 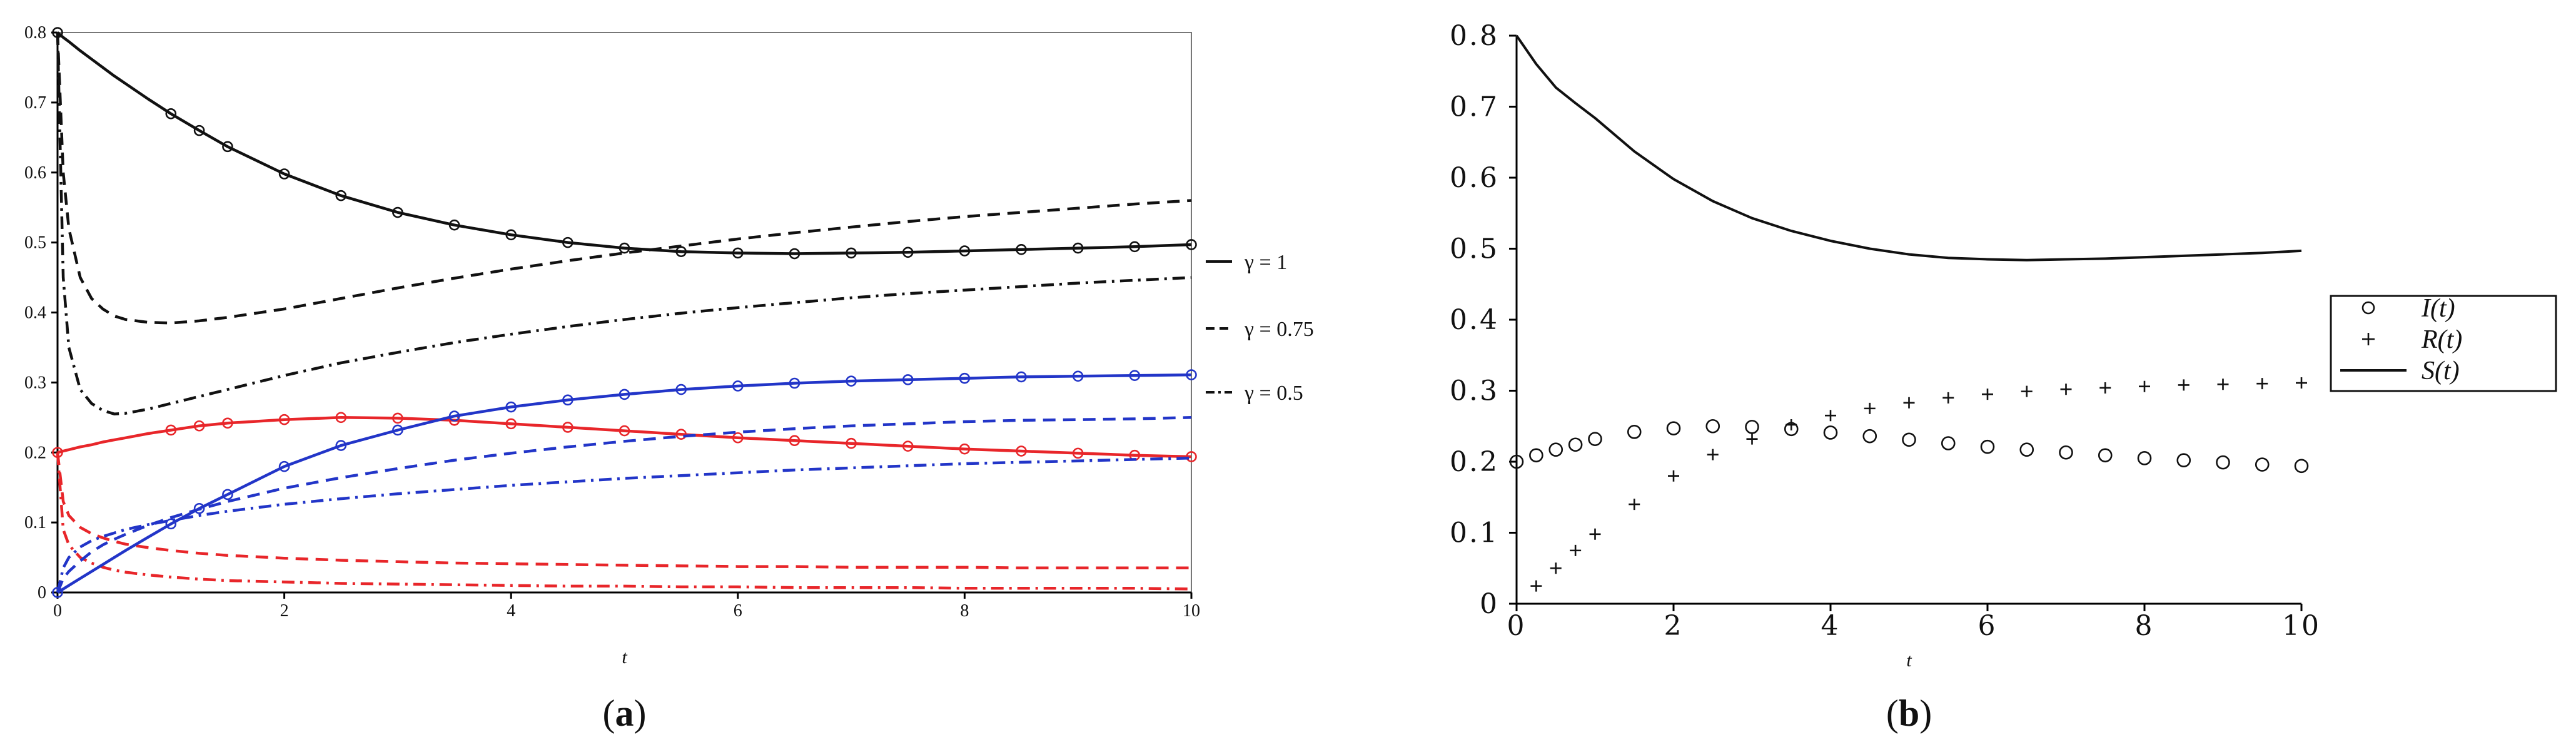 I want to click on panel-letter: a, so click(x=625, y=713).